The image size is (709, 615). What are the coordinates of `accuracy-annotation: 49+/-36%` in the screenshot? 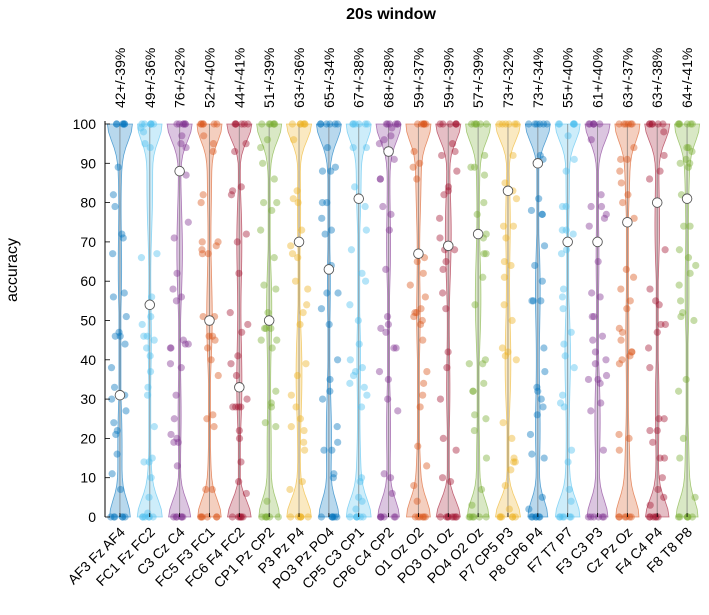 It's located at (150, 78).